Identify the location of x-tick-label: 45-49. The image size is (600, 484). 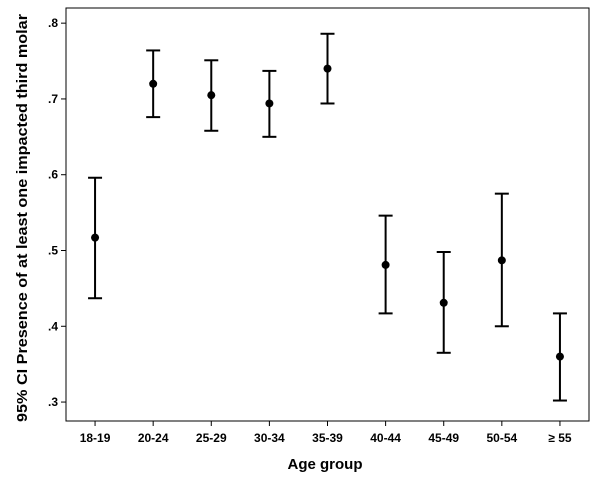
(443, 438).